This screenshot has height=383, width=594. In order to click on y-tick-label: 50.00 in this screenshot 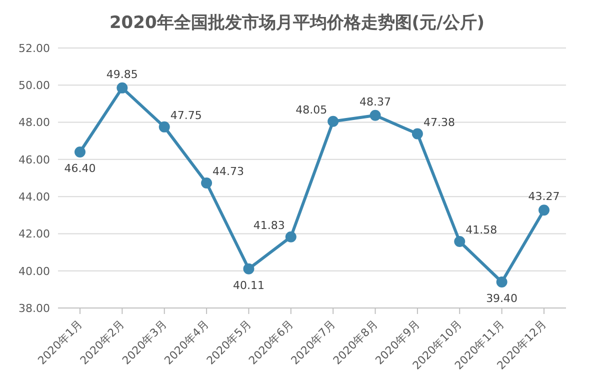, I will do `click(34, 85)`.